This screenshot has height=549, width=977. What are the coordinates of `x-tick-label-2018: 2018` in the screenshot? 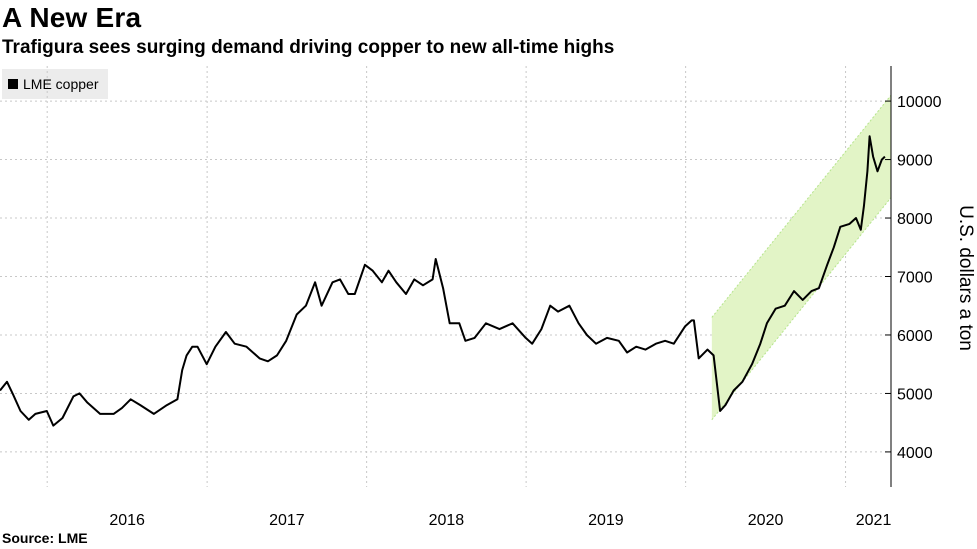 It's located at (447, 520).